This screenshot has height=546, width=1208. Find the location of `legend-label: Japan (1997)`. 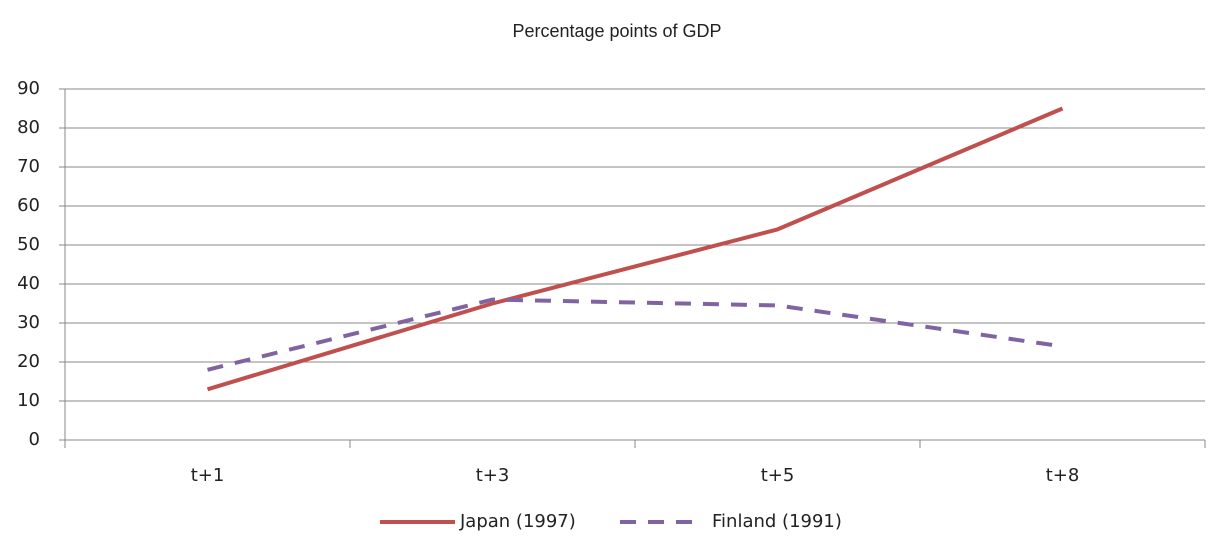

legend-label: Japan (1997) is located at coordinates (517, 521).